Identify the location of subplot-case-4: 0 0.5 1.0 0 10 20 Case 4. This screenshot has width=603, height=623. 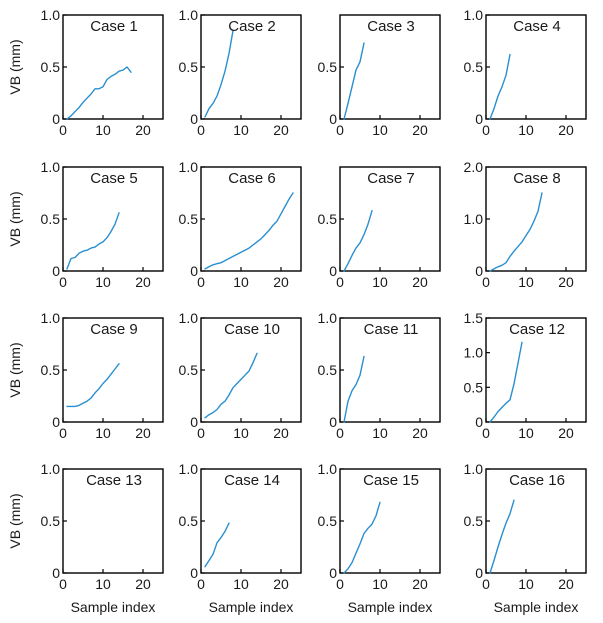
(525, 72).